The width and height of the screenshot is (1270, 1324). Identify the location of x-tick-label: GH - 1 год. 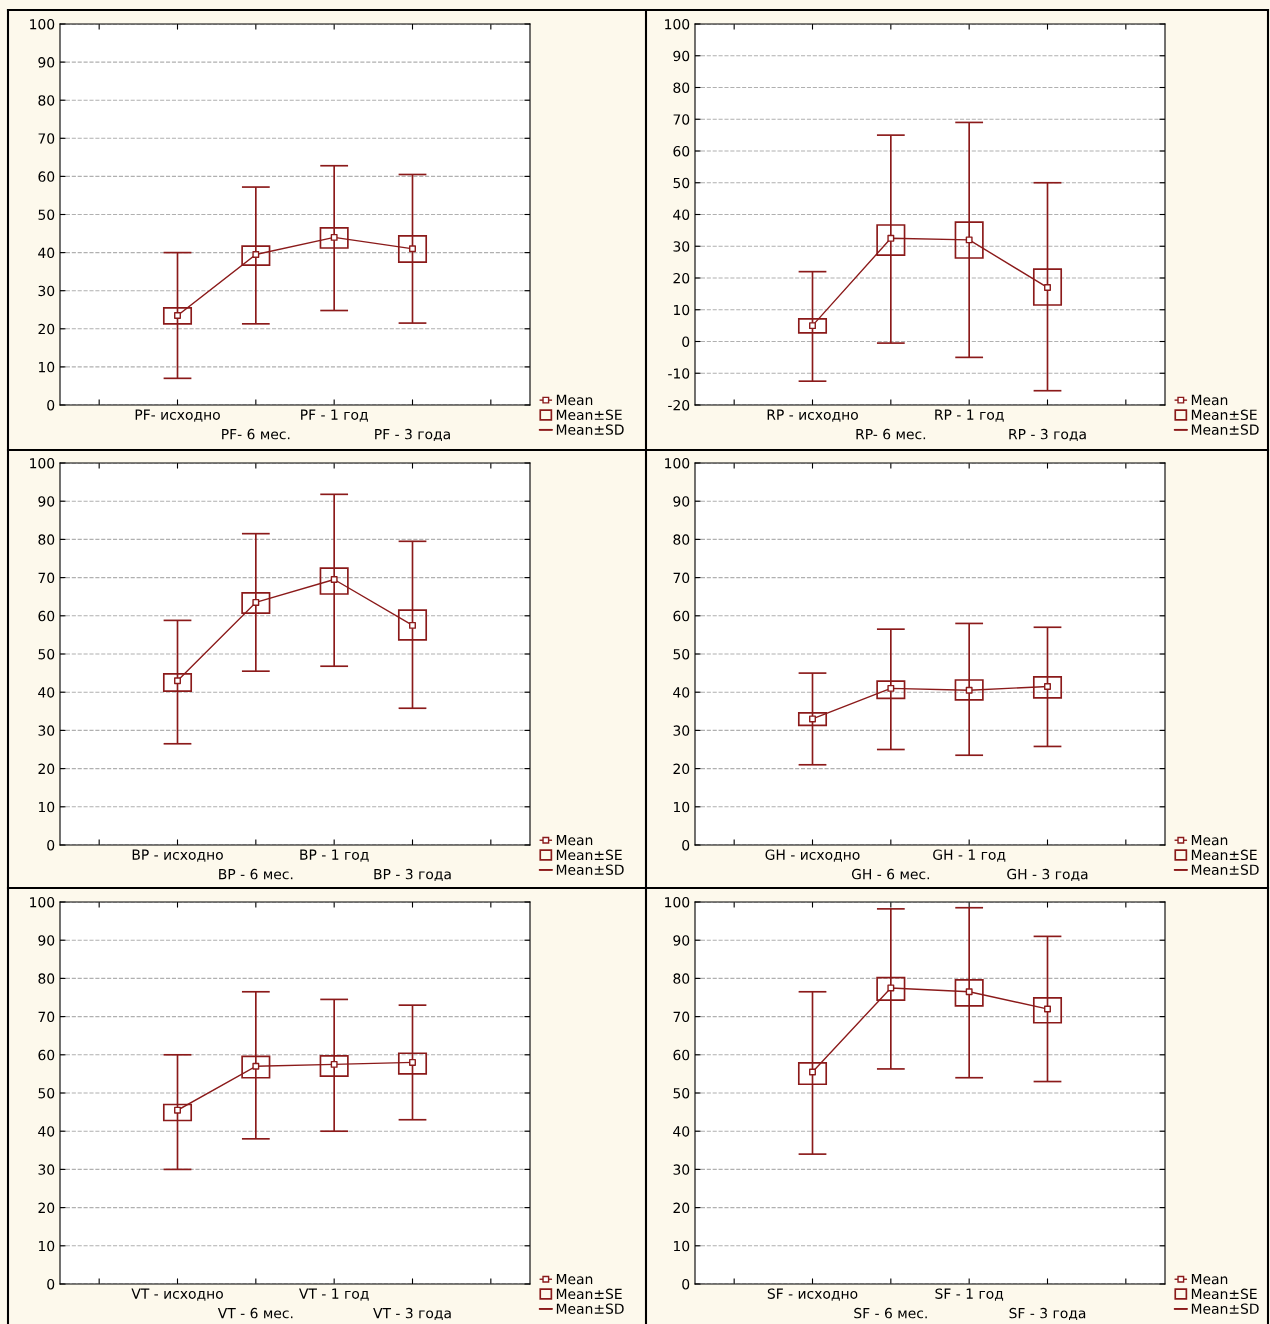
(969, 855).